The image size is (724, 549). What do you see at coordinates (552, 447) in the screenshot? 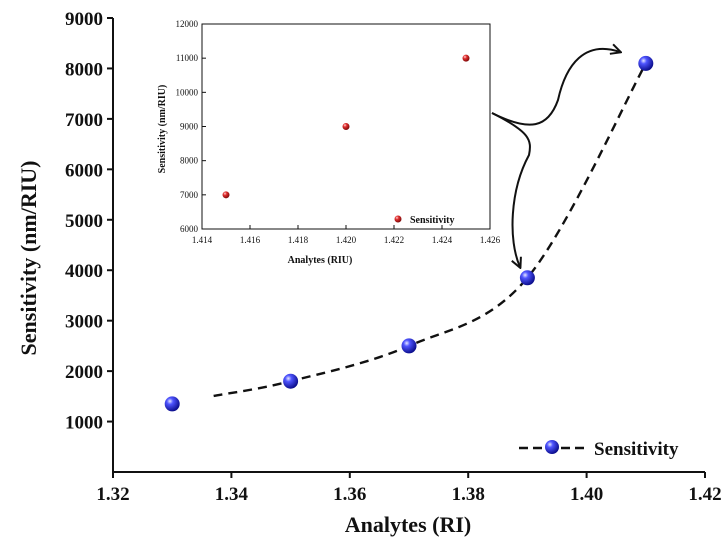
I see `legend-marker` at bounding box center [552, 447].